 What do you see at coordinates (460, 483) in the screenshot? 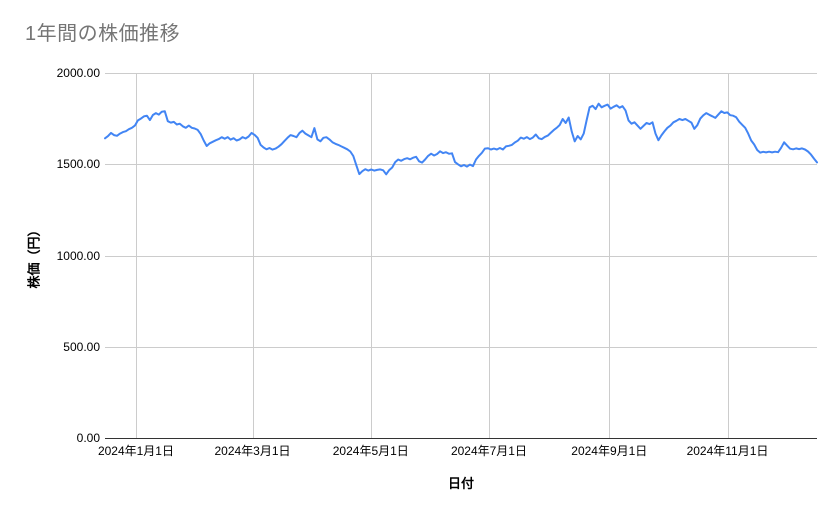
I see `x-axis-title: 日付` at bounding box center [460, 483].